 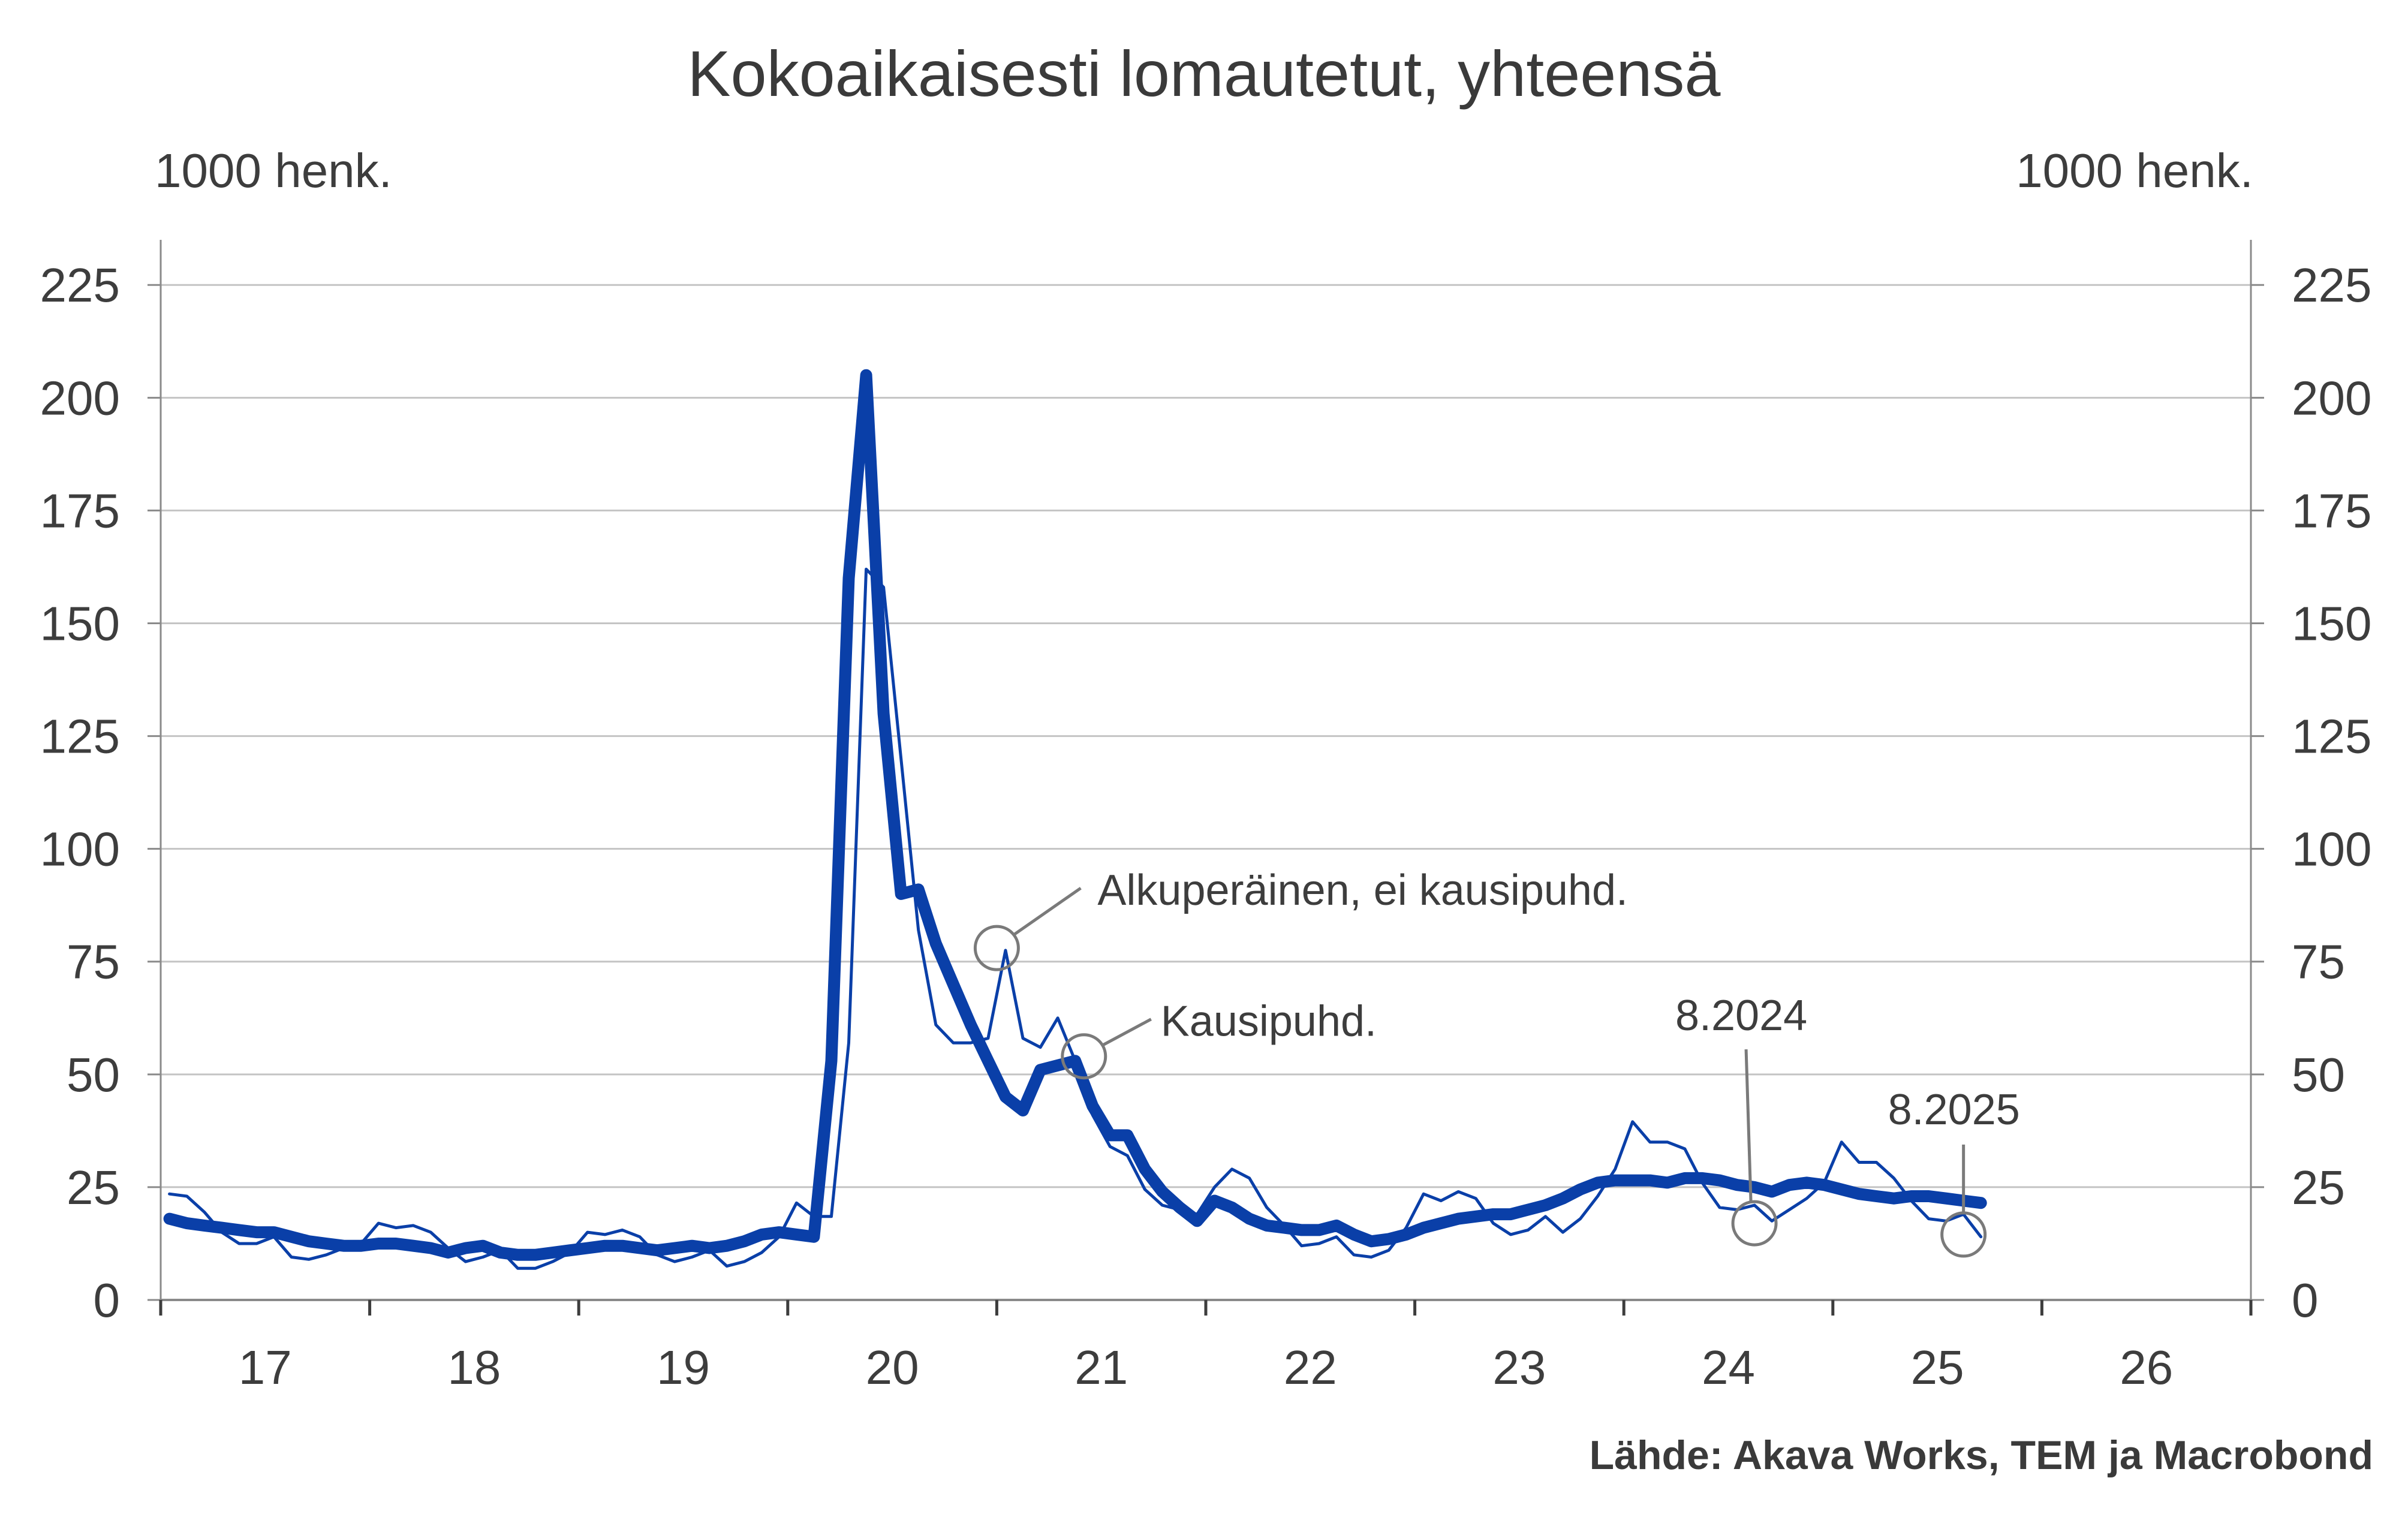 What do you see at coordinates (80, 736) in the screenshot?
I see `y-tick-label-left: 125` at bounding box center [80, 736].